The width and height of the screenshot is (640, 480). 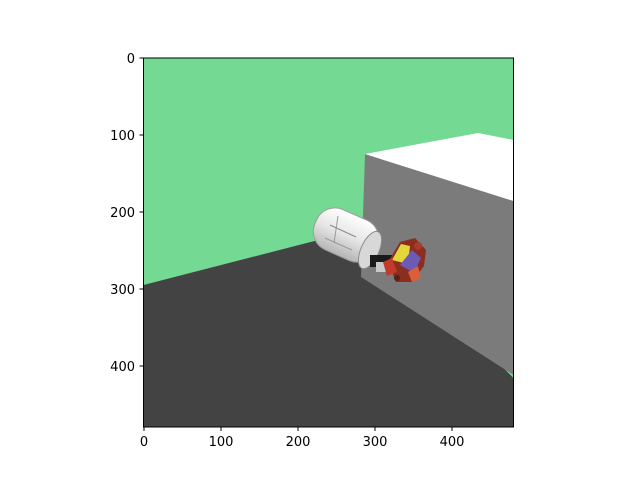 What do you see at coordinates (352, 239) in the screenshot?
I see `scene-robot-gripper` at bounding box center [352, 239].